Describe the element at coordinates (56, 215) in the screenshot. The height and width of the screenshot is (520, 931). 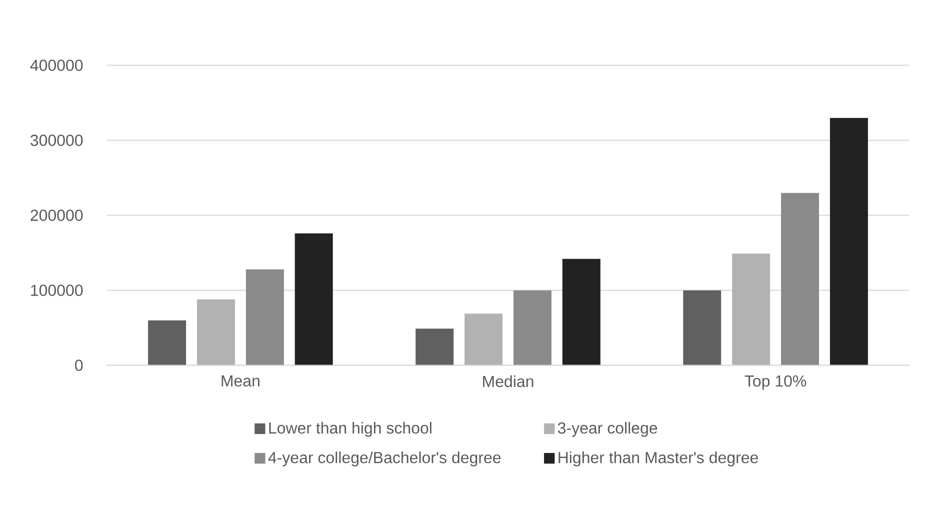
I see `y-tick-label: 200000` at that location.